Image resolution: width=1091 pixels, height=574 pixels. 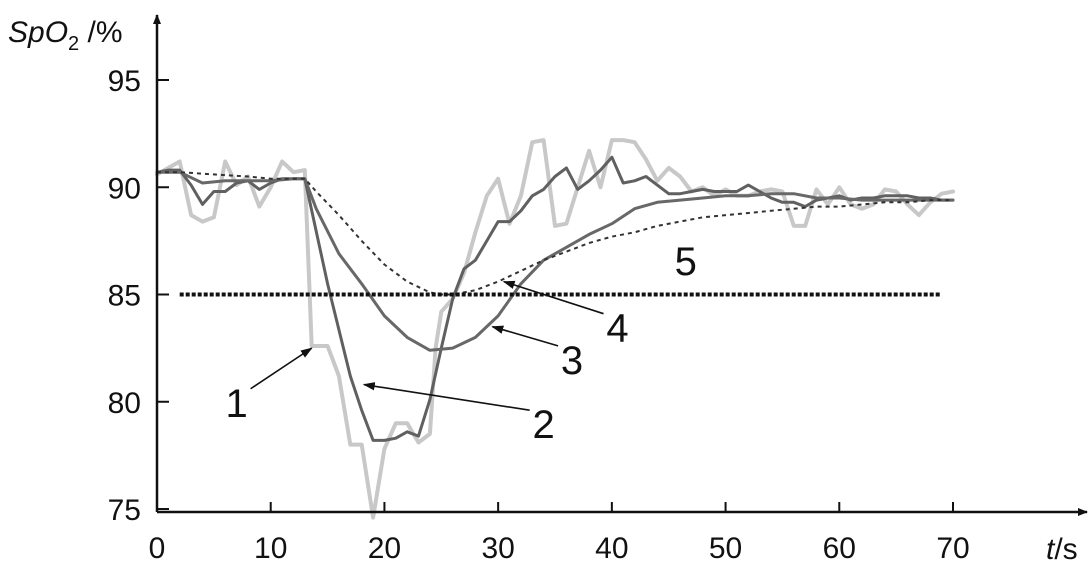 I want to click on x-tick-label-0: 0, so click(x=157, y=548).